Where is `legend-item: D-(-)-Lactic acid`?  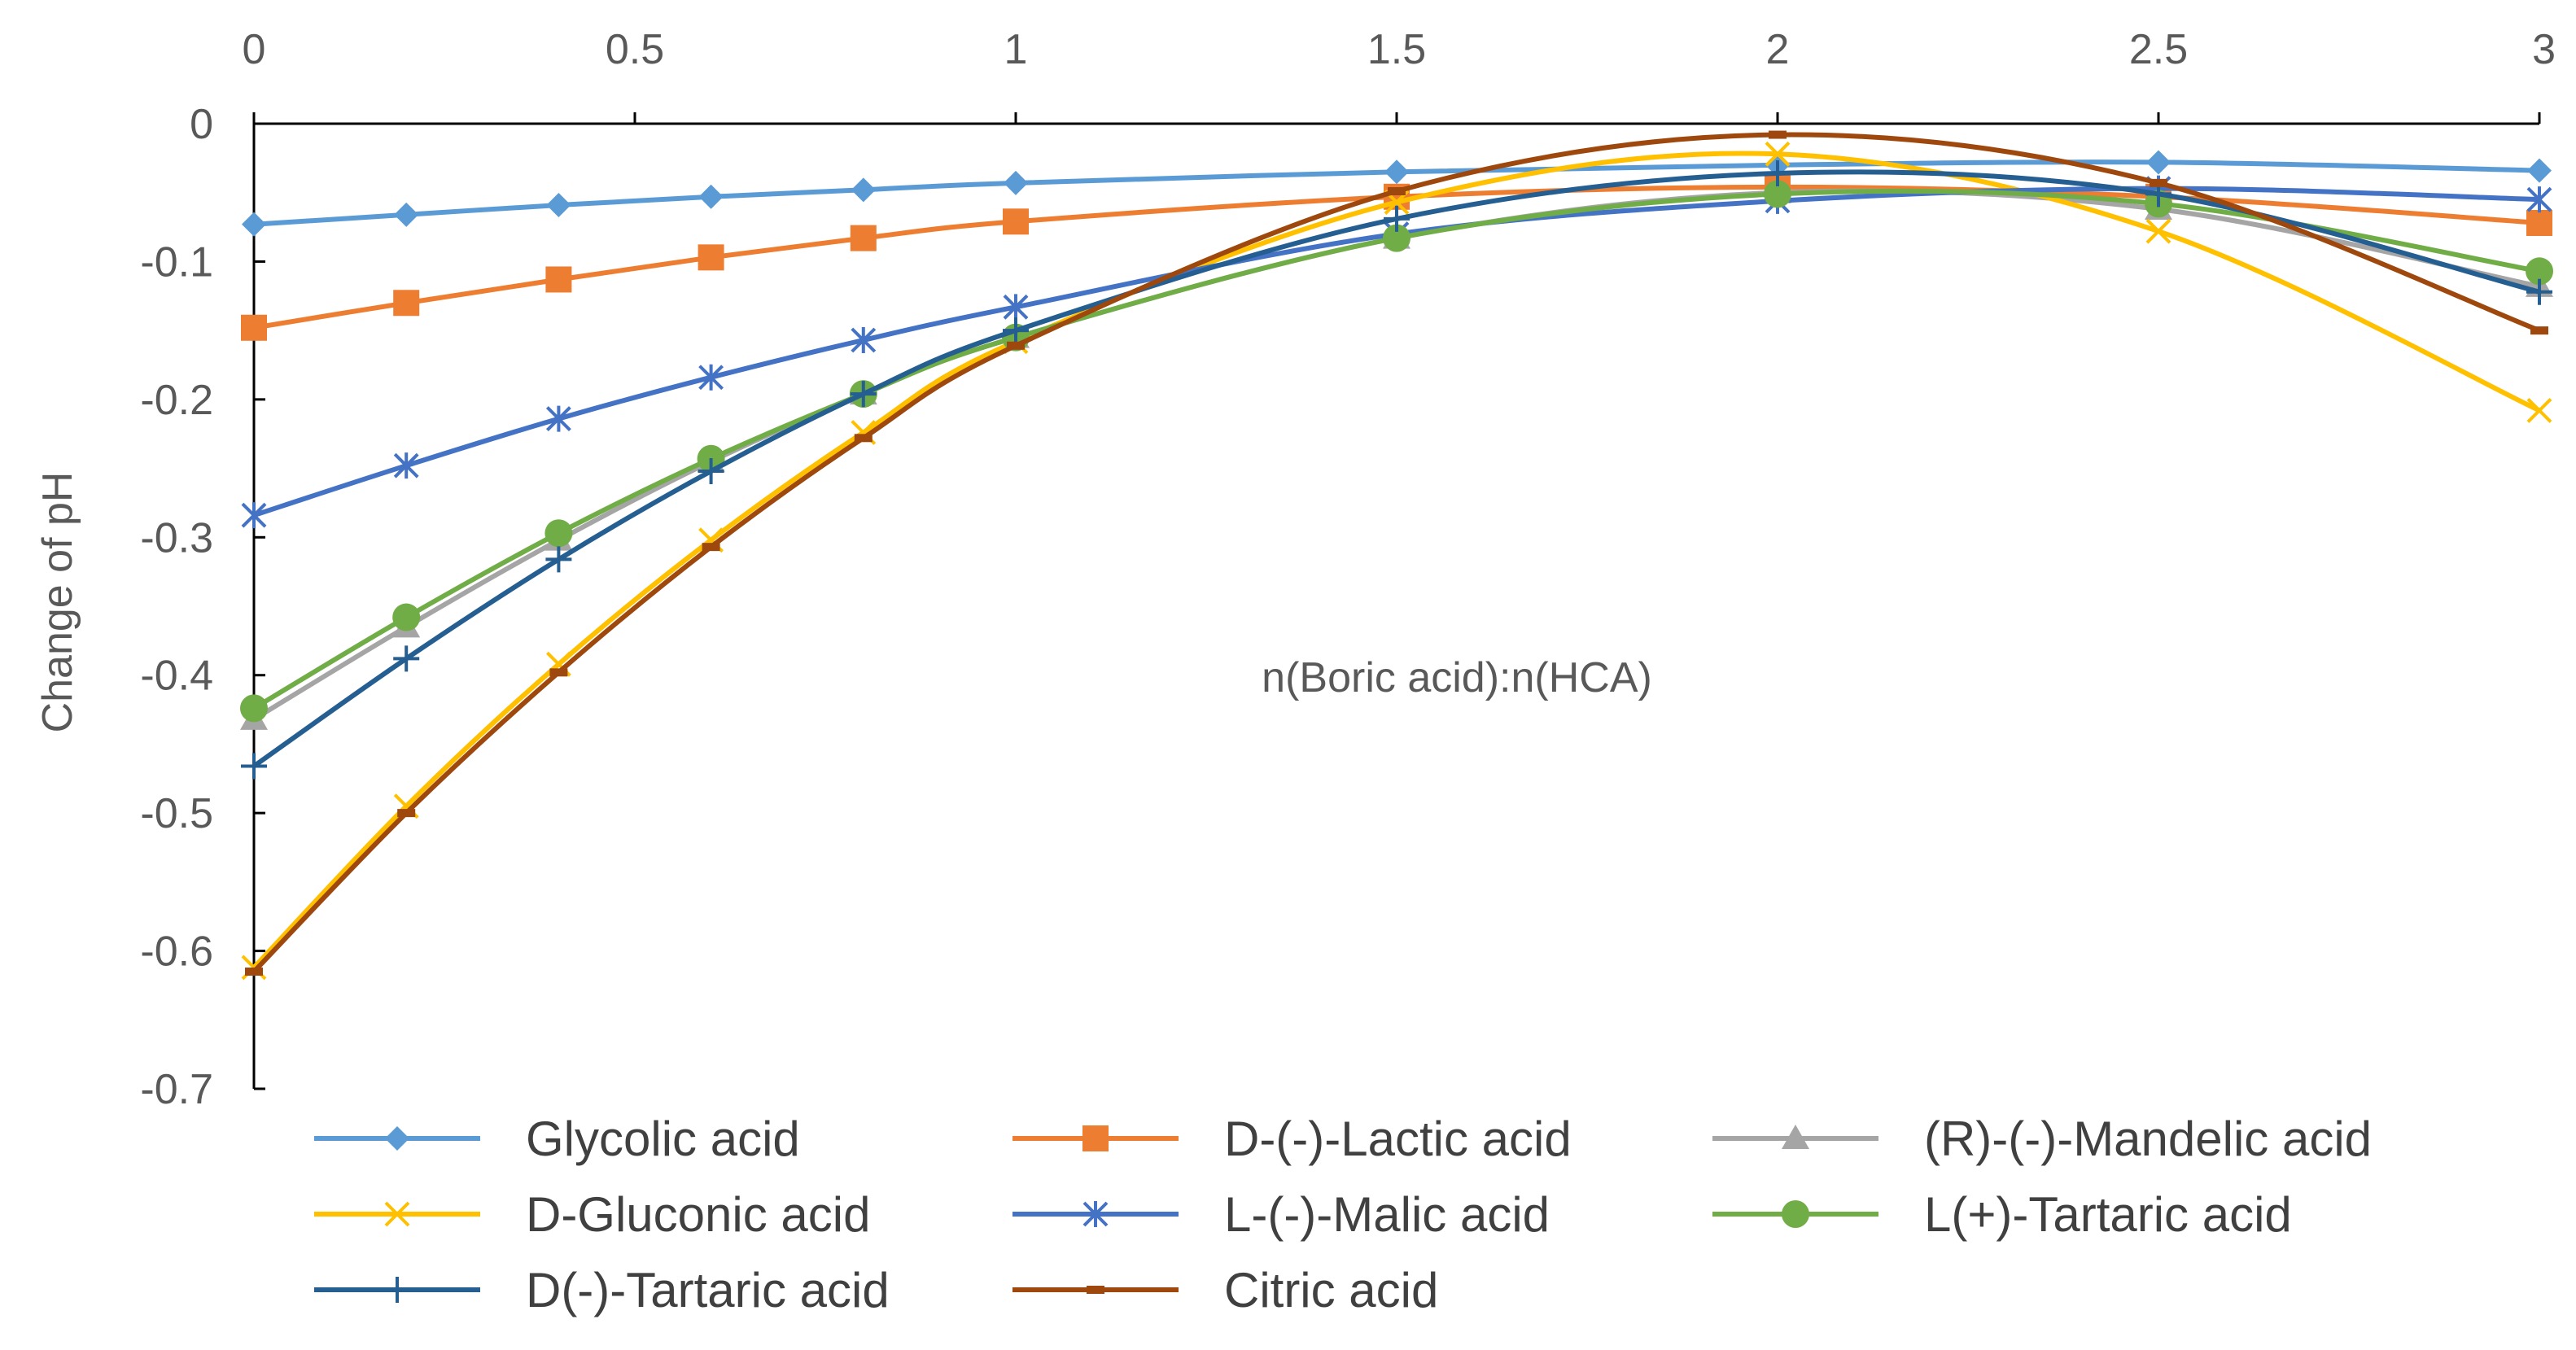
legend-item: D-(-)-Lactic acid is located at coordinates (1292, 1139).